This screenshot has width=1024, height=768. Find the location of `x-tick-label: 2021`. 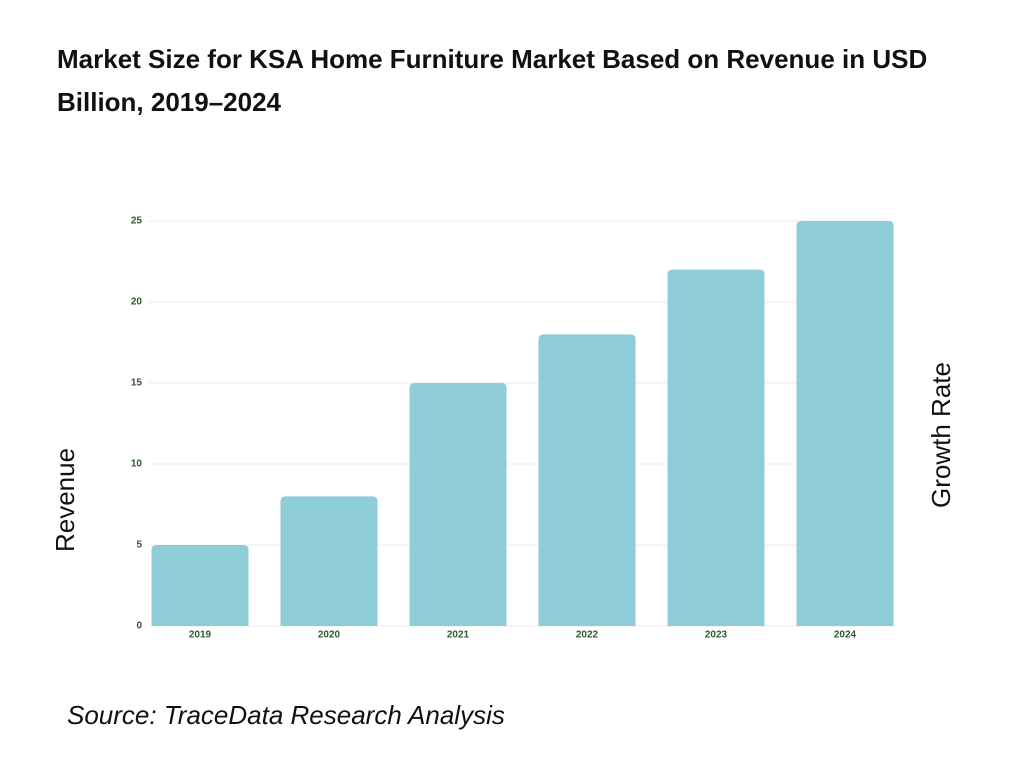

x-tick-label: 2021 is located at coordinates (458, 635).